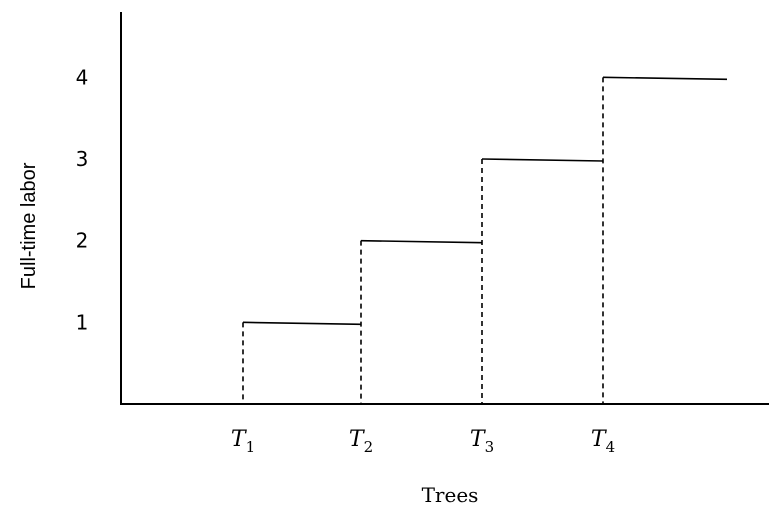 The image size is (773, 510). What do you see at coordinates (243, 441) in the screenshot?
I see `x-tick-label: T1` at bounding box center [243, 441].